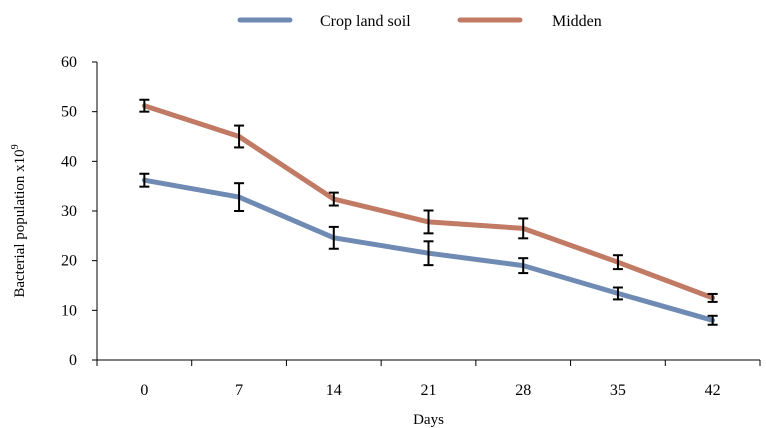 This screenshot has height=428, width=766. I want to click on x-tick-label: 0, so click(144, 390).